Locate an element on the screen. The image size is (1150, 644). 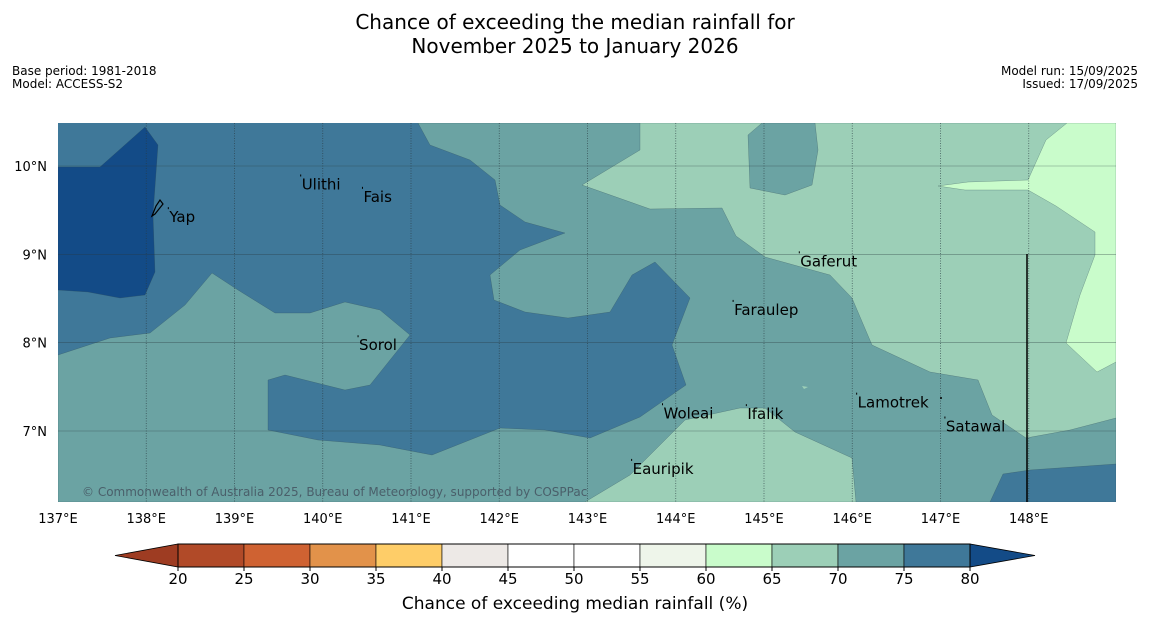
colorbar-over-arrow is located at coordinates (1002, 555).